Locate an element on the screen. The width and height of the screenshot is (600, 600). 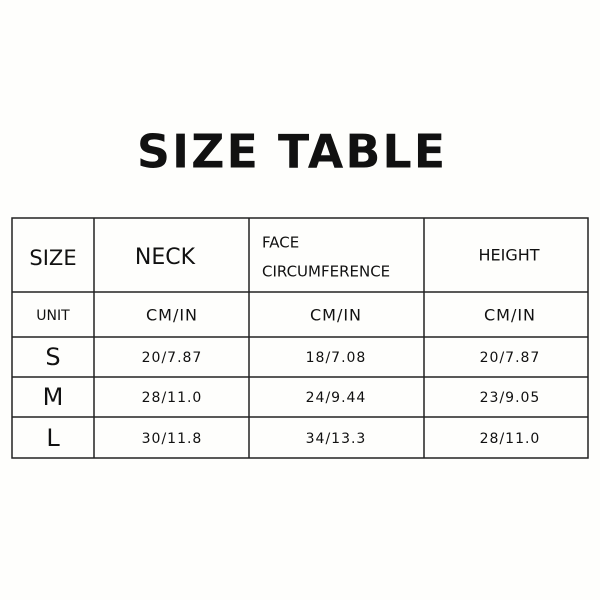
cell: 30/11.8 is located at coordinates (172, 439).